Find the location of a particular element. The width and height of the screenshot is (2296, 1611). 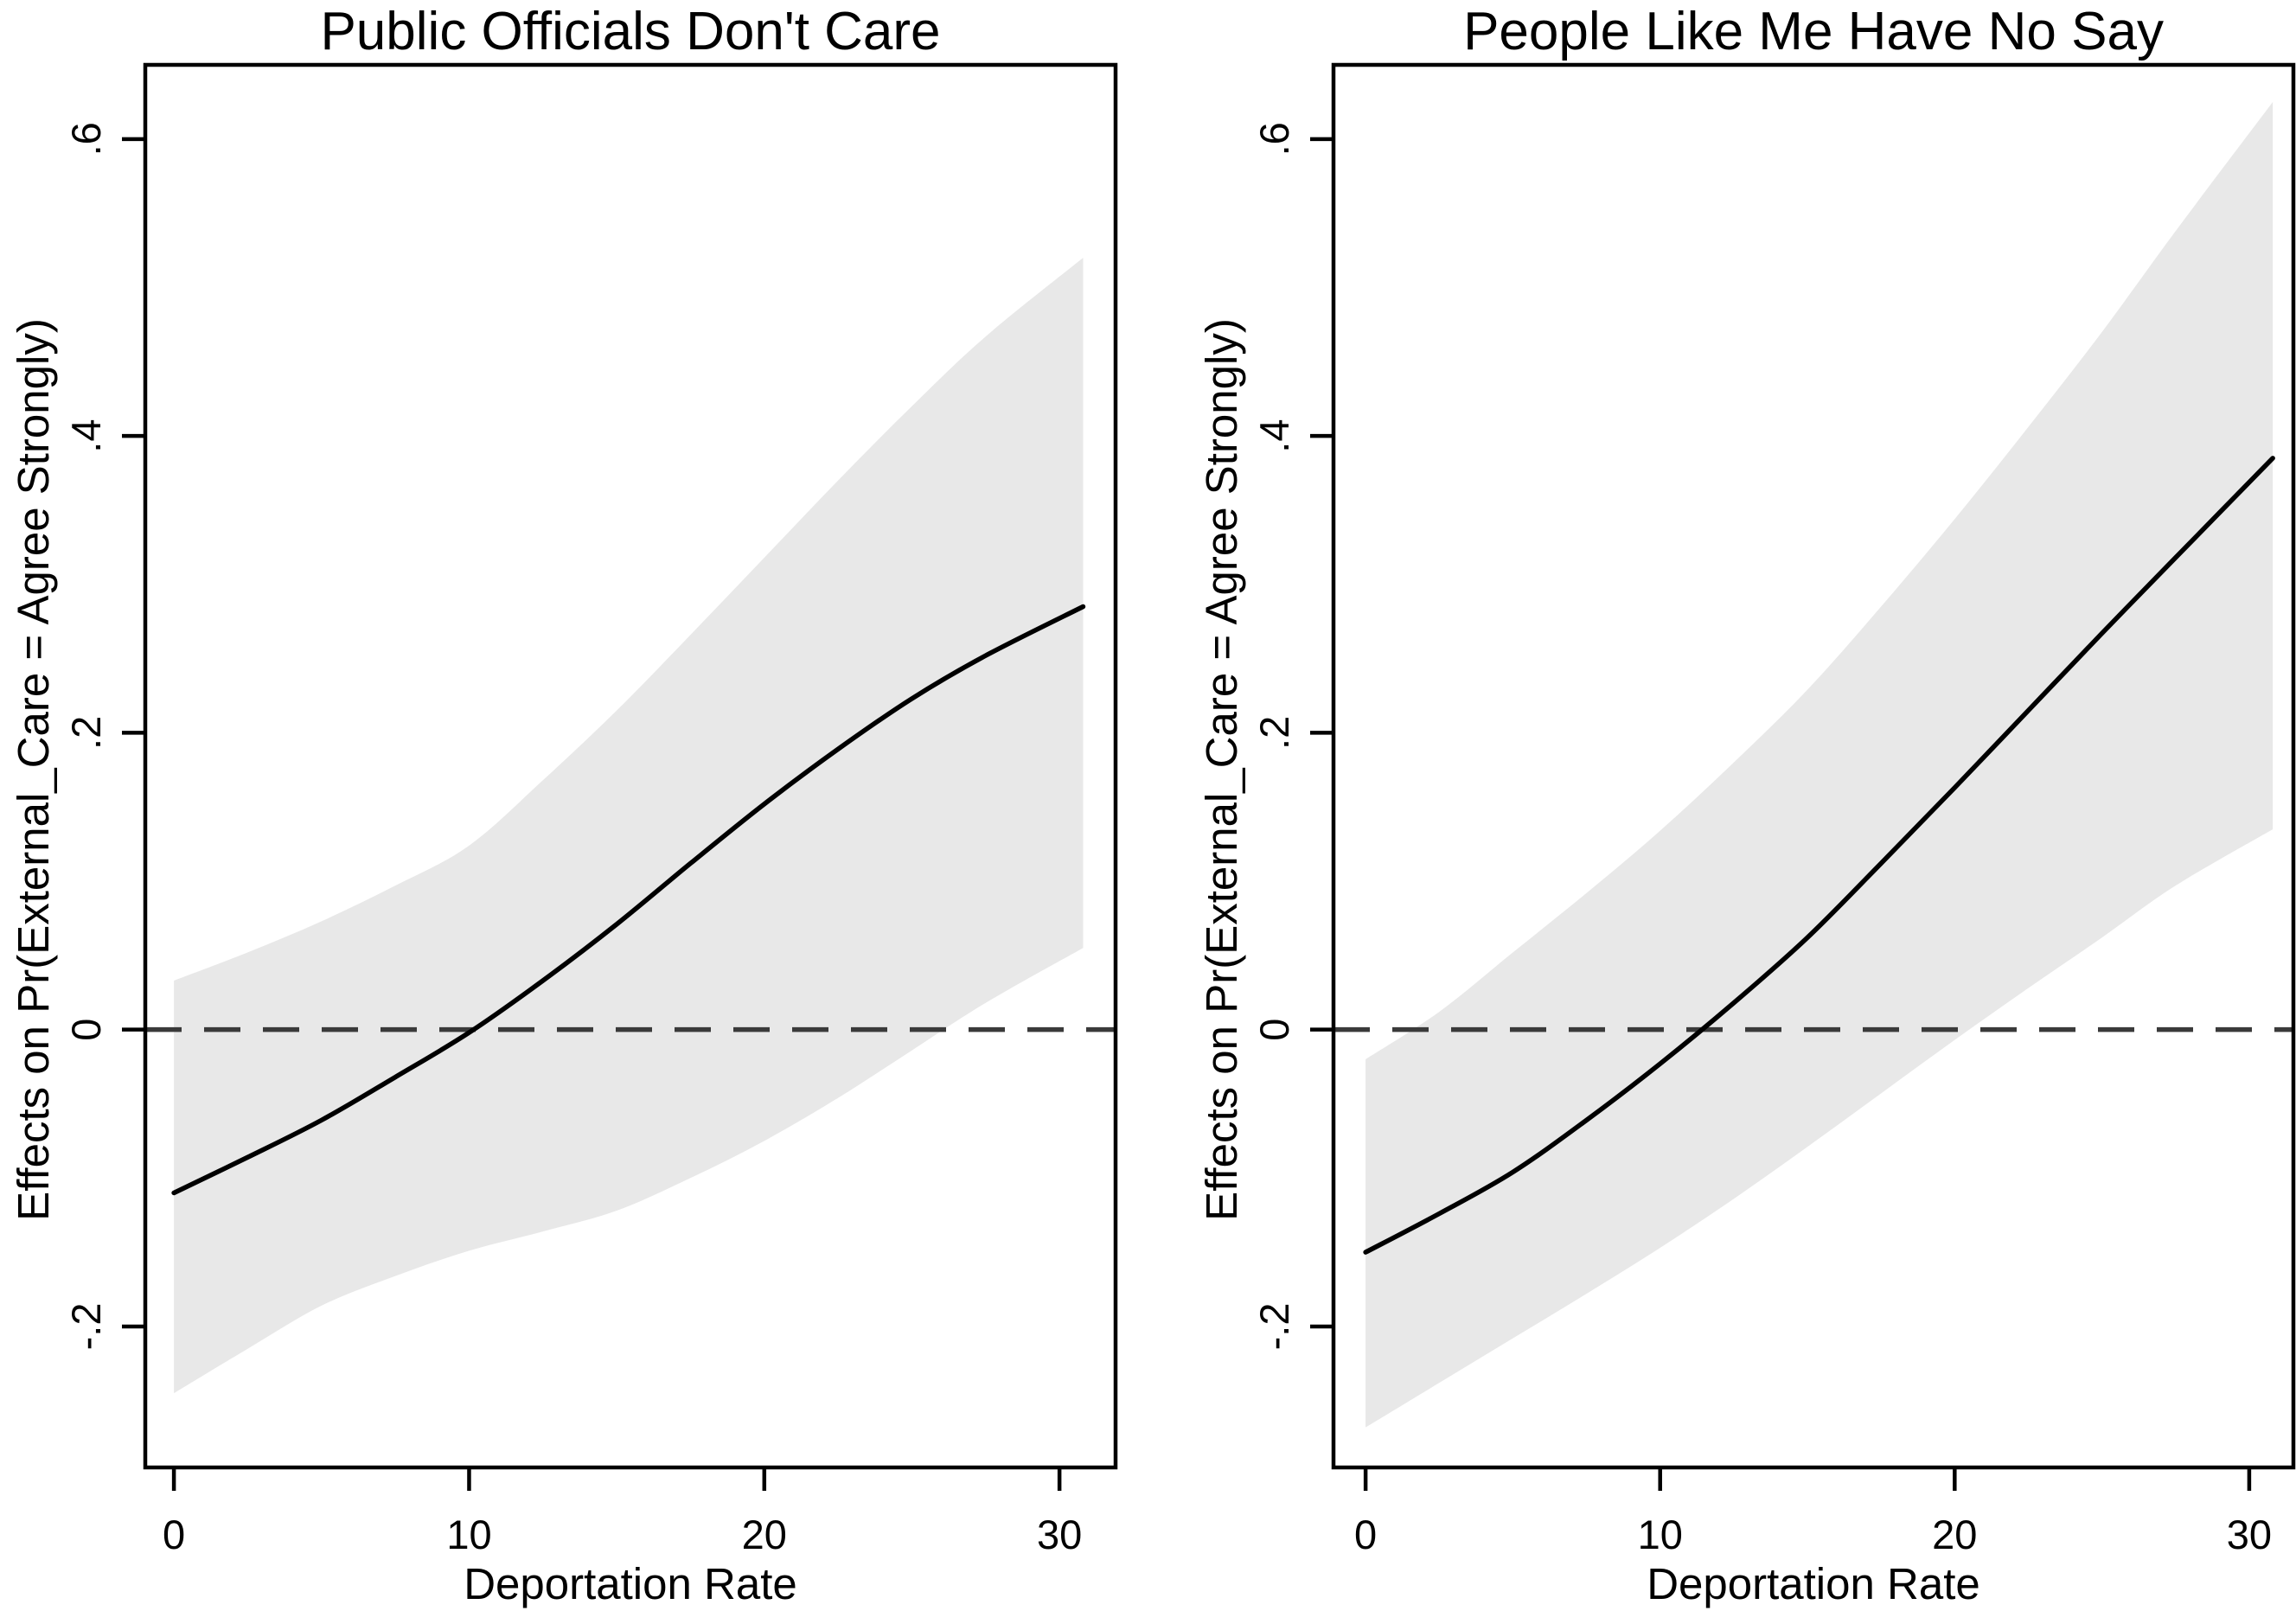

panel-title: People Like Me Have No Say is located at coordinates (1813, 32).